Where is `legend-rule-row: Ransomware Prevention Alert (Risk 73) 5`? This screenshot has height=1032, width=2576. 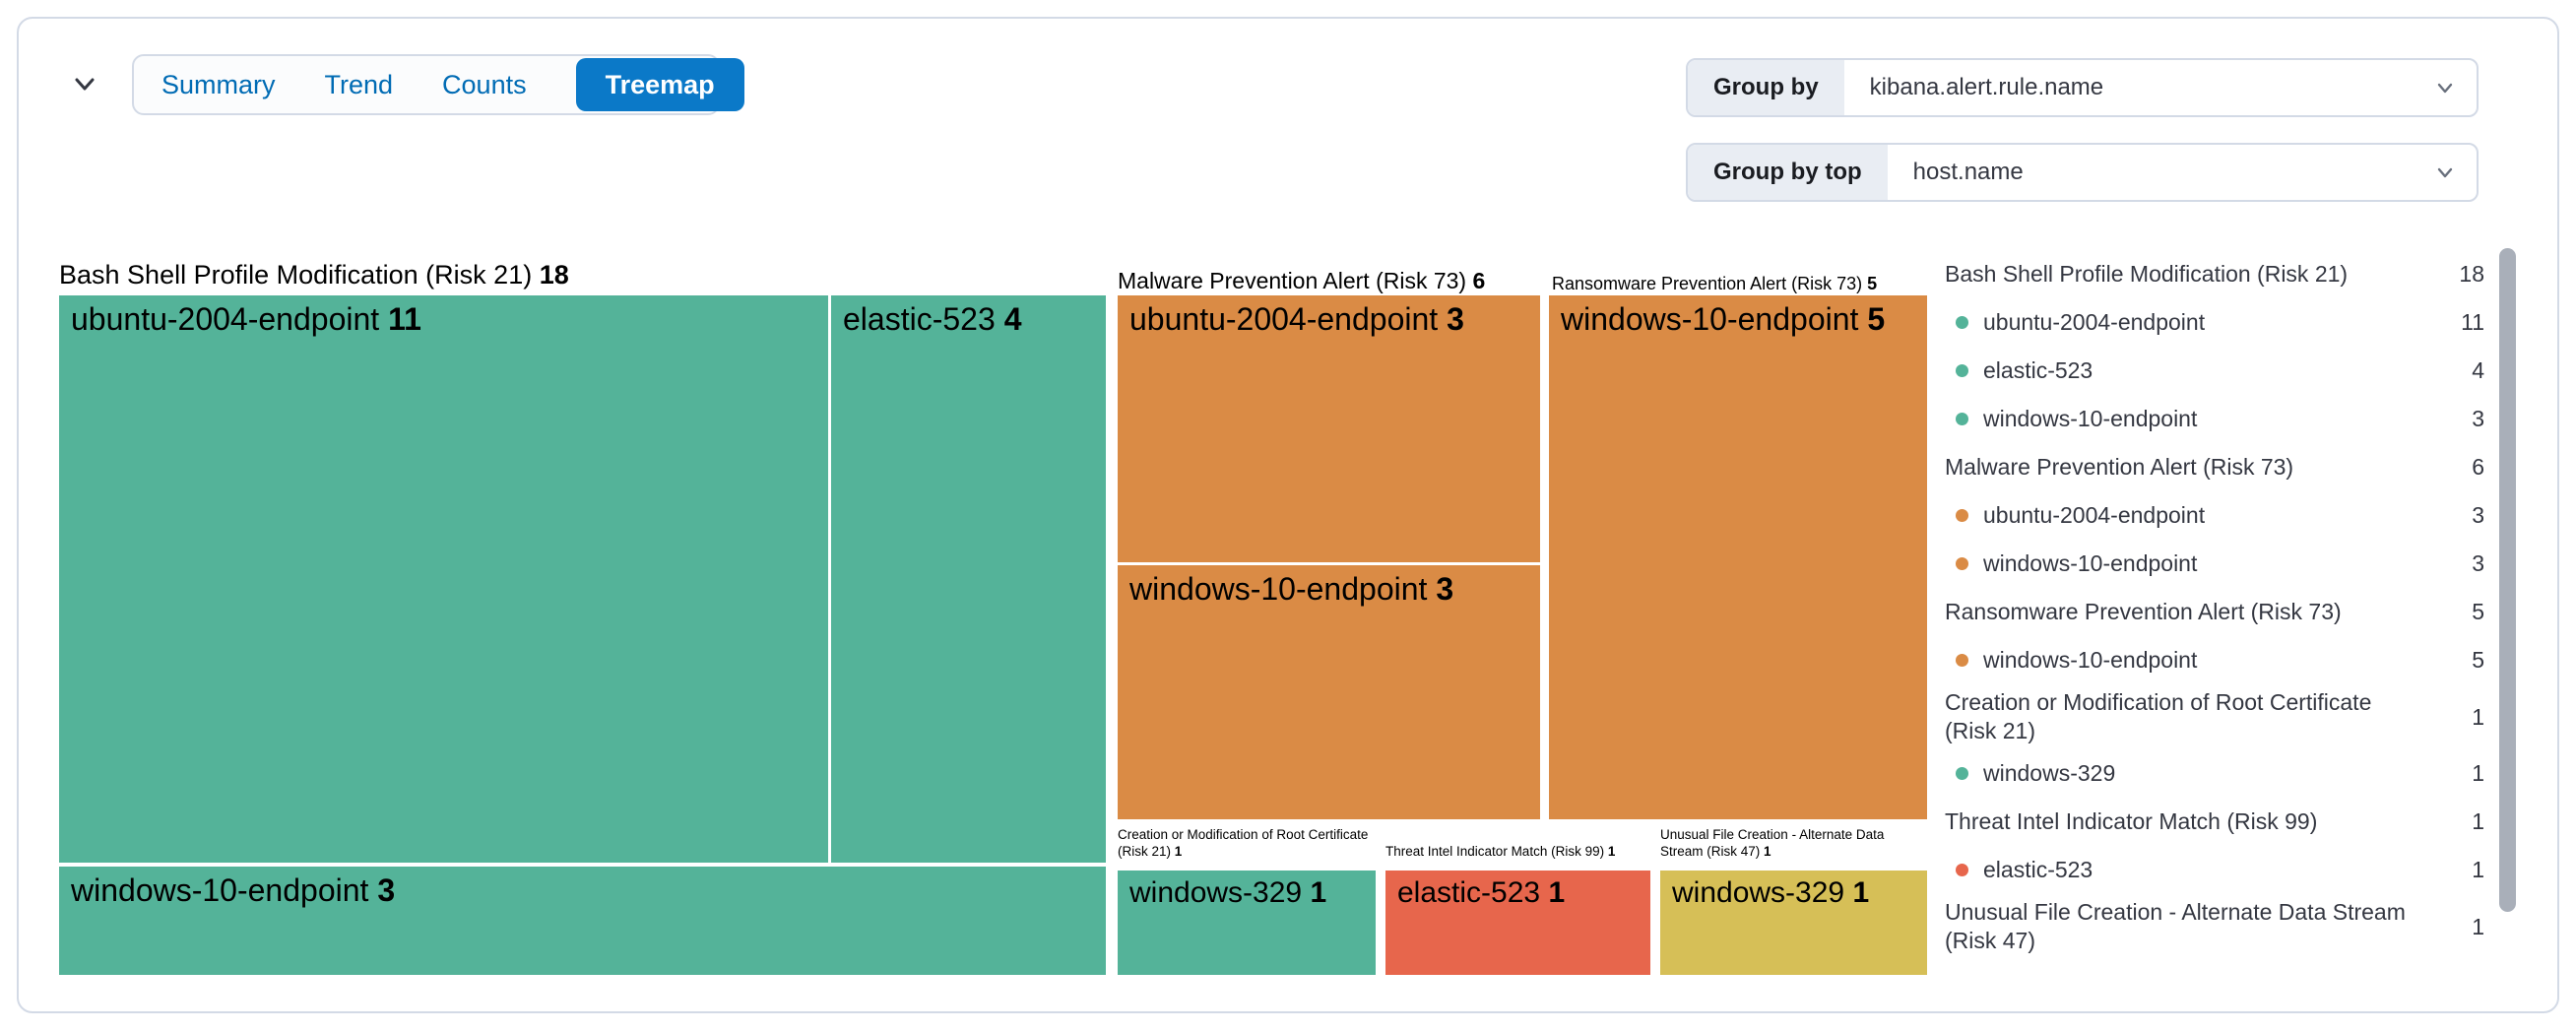 legend-rule-row: Ransomware Prevention Alert (Risk 73) 5 is located at coordinates (2214, 611).